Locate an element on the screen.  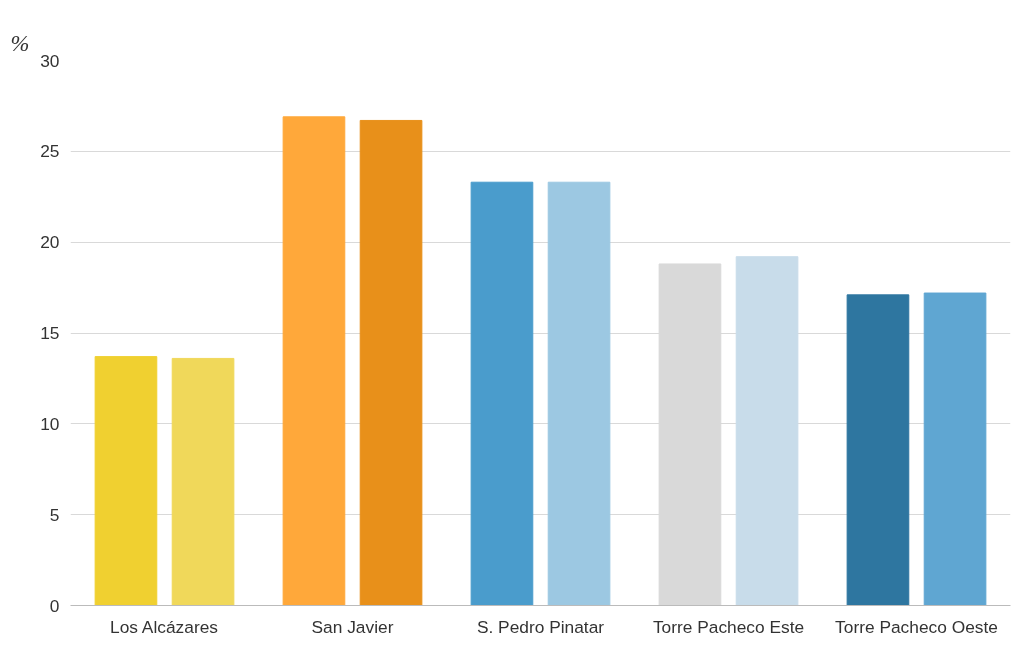
y-tick-label: 10 is located at coordinates (50, 423).